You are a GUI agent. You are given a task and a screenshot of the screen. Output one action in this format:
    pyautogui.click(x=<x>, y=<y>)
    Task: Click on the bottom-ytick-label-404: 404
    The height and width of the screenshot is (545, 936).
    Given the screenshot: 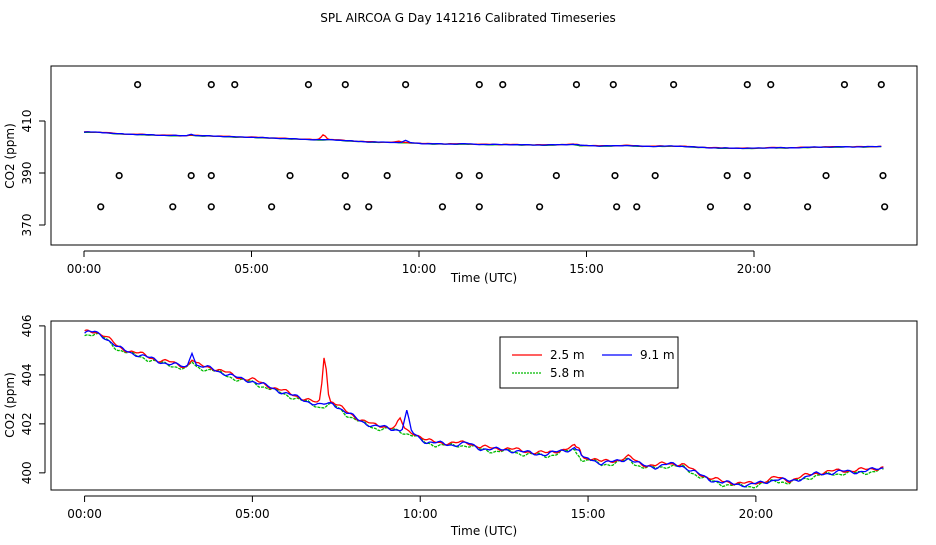 What is the action you would take?
    pyautogui.click(x=27, y=374)
    